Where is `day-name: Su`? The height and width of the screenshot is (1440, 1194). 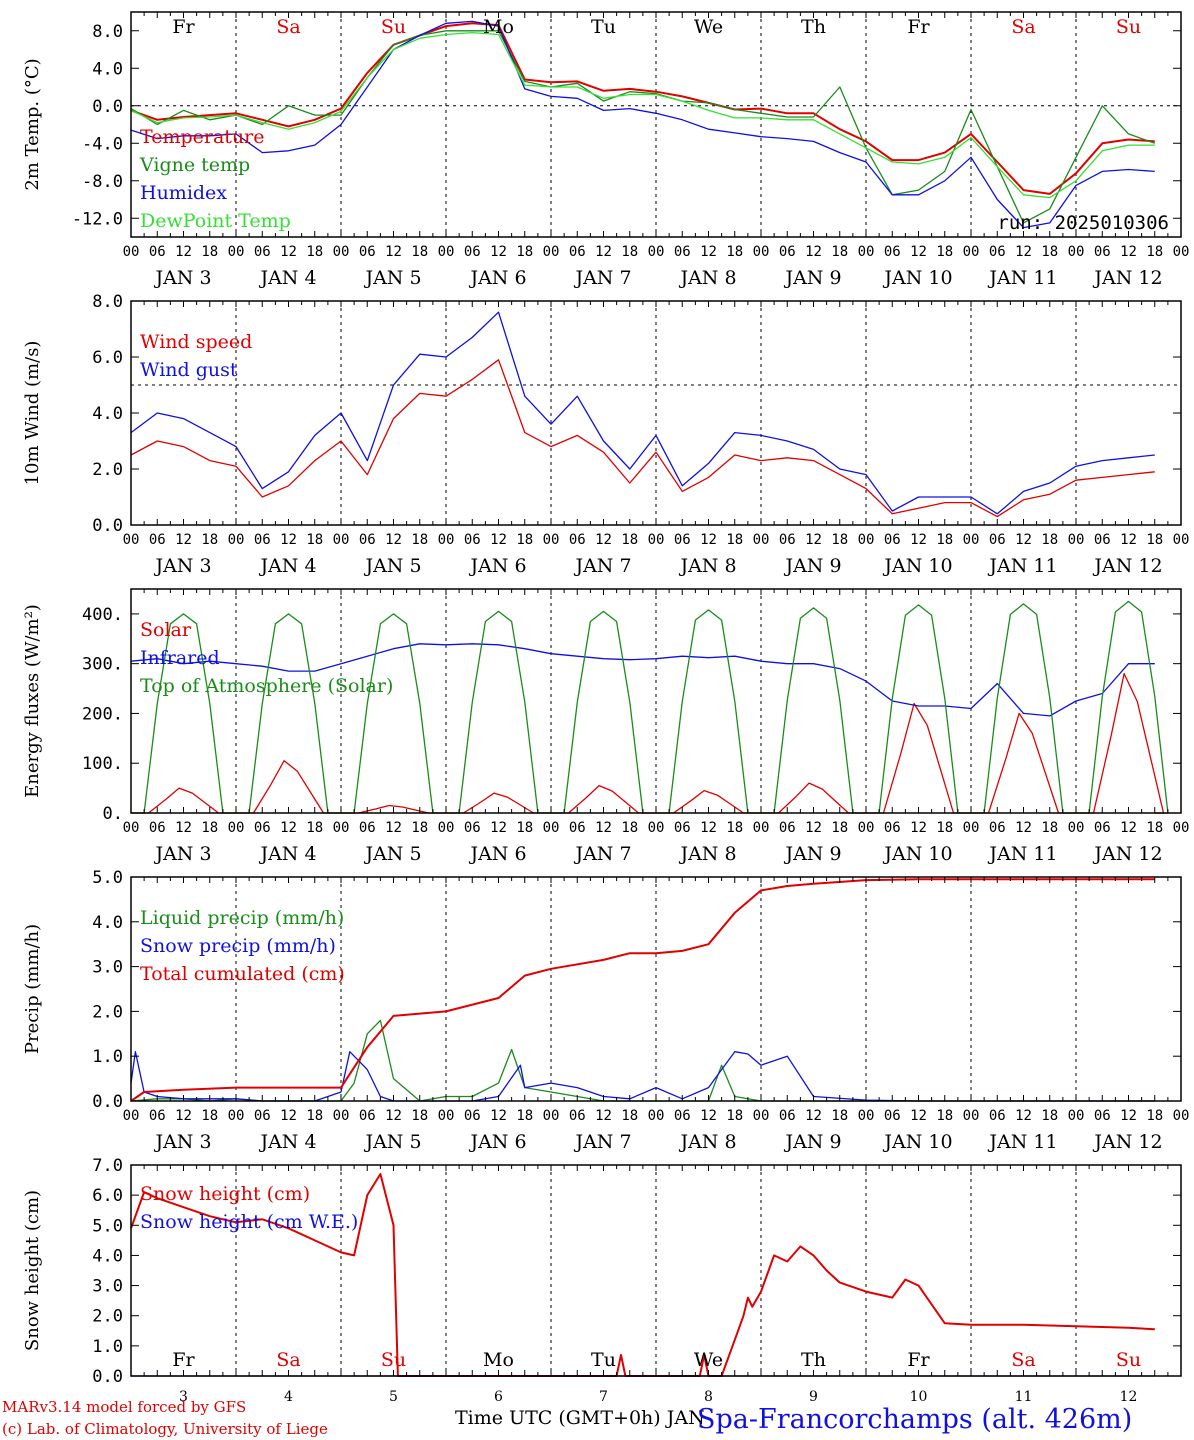 day-name: Su is located at coordinates (393, 1360).